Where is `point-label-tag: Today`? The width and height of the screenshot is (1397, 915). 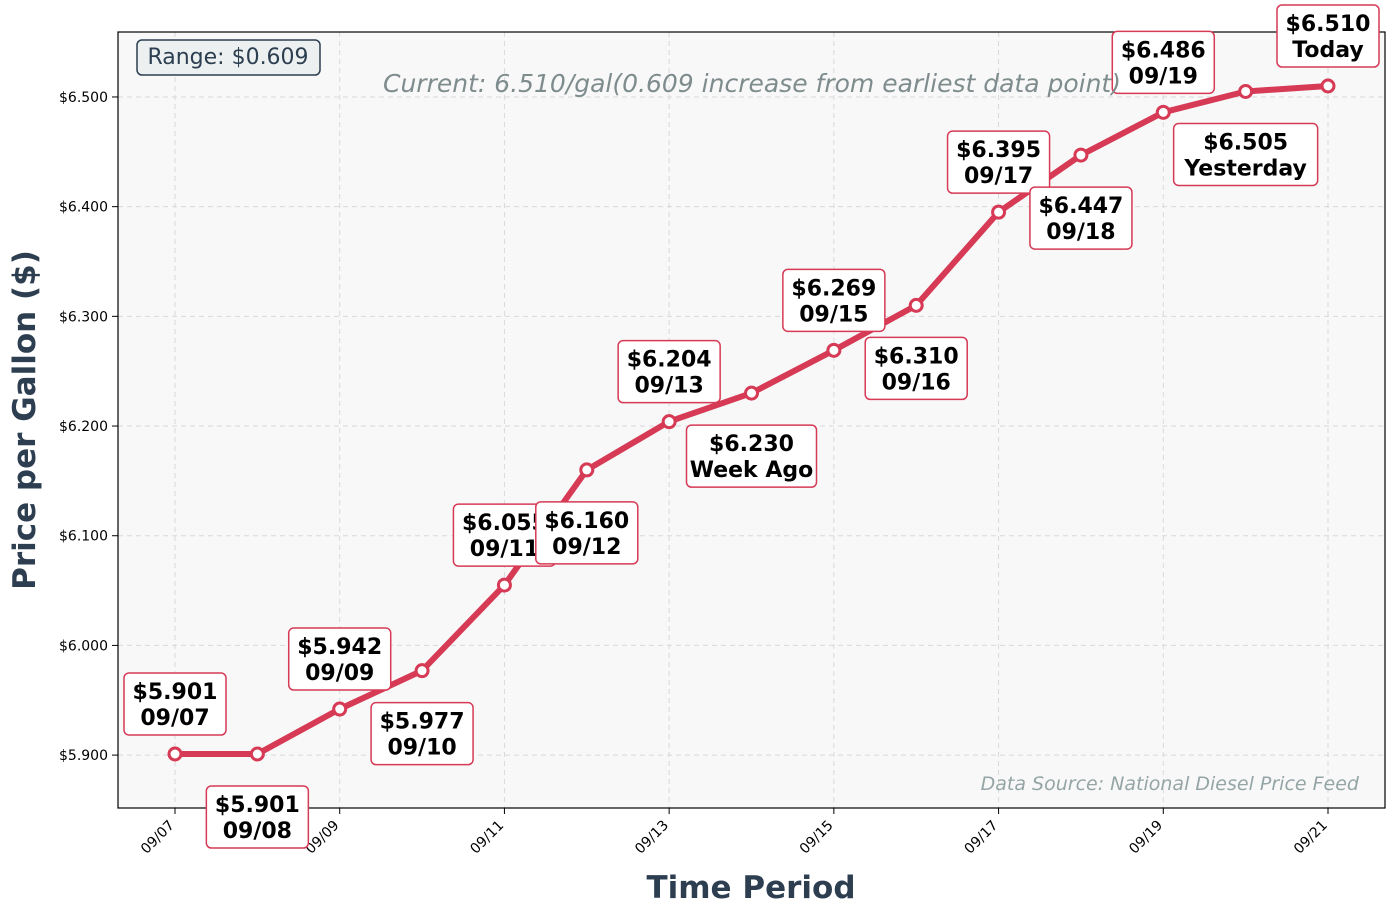
point-label-tag: Today is located at coordinates (1327, 50).